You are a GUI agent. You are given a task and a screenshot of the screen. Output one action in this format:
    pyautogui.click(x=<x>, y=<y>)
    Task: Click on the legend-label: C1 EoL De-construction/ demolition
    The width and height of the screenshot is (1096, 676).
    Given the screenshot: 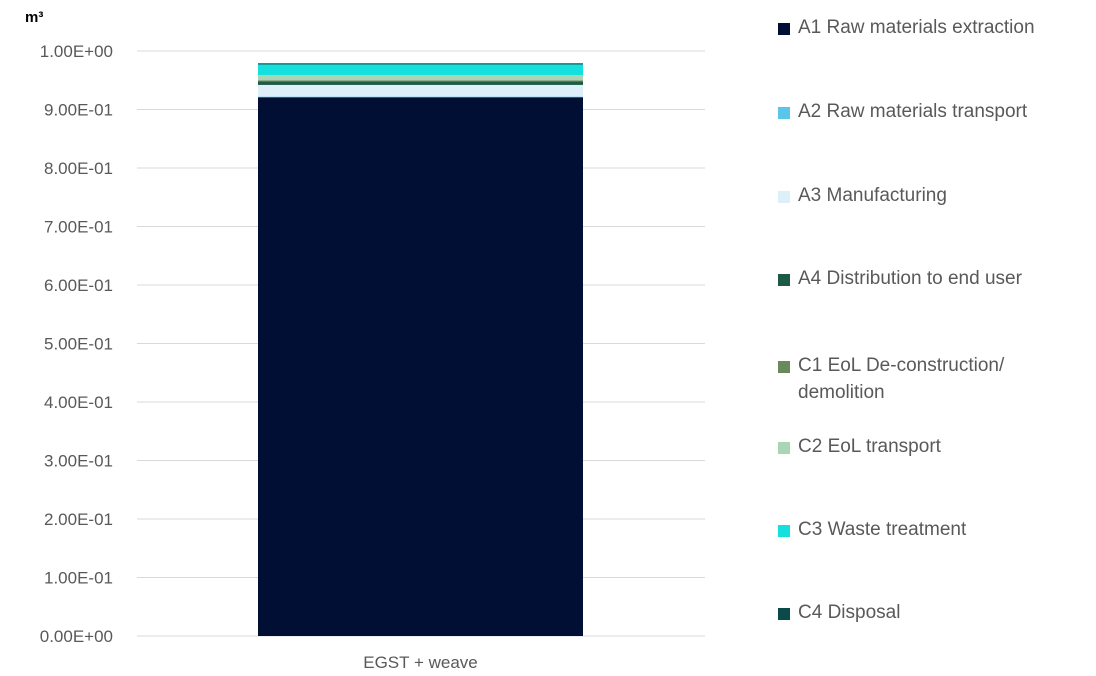 What is the action you would take?
    pyautogui.click(x=901, y=379)
    